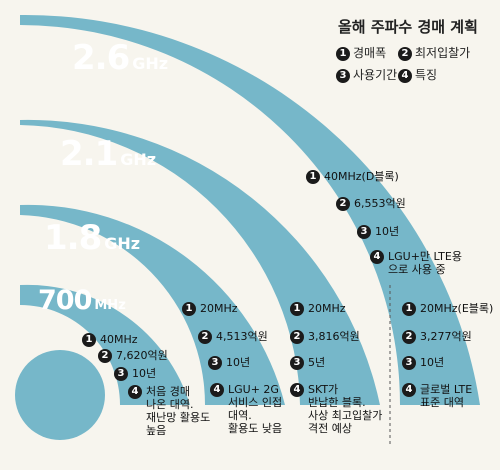 The width and height of the screenshot is (500, 470). What do you see at coordinates (110, 305) in the screenshot?
I see `freq-unit: MHz` at bounding box center [110, 305].